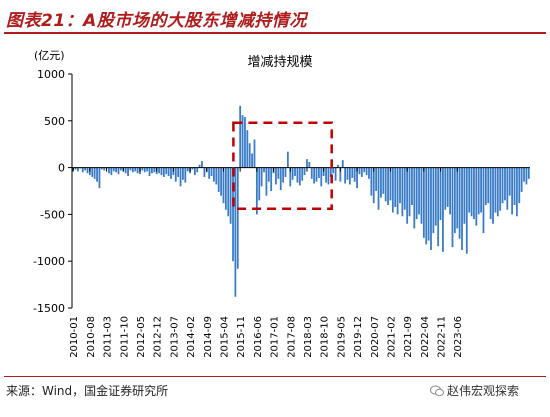  I want to click on wechat-icon, so click(437, 390).